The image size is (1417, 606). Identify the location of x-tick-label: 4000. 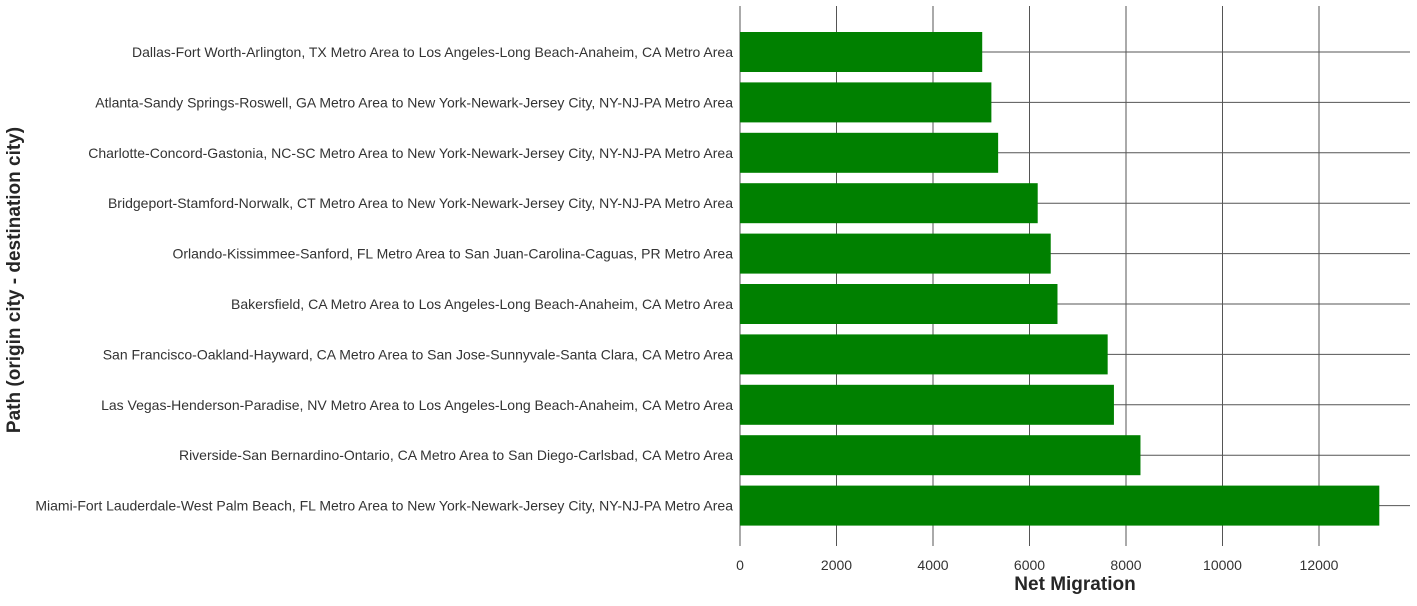
(932, 565).